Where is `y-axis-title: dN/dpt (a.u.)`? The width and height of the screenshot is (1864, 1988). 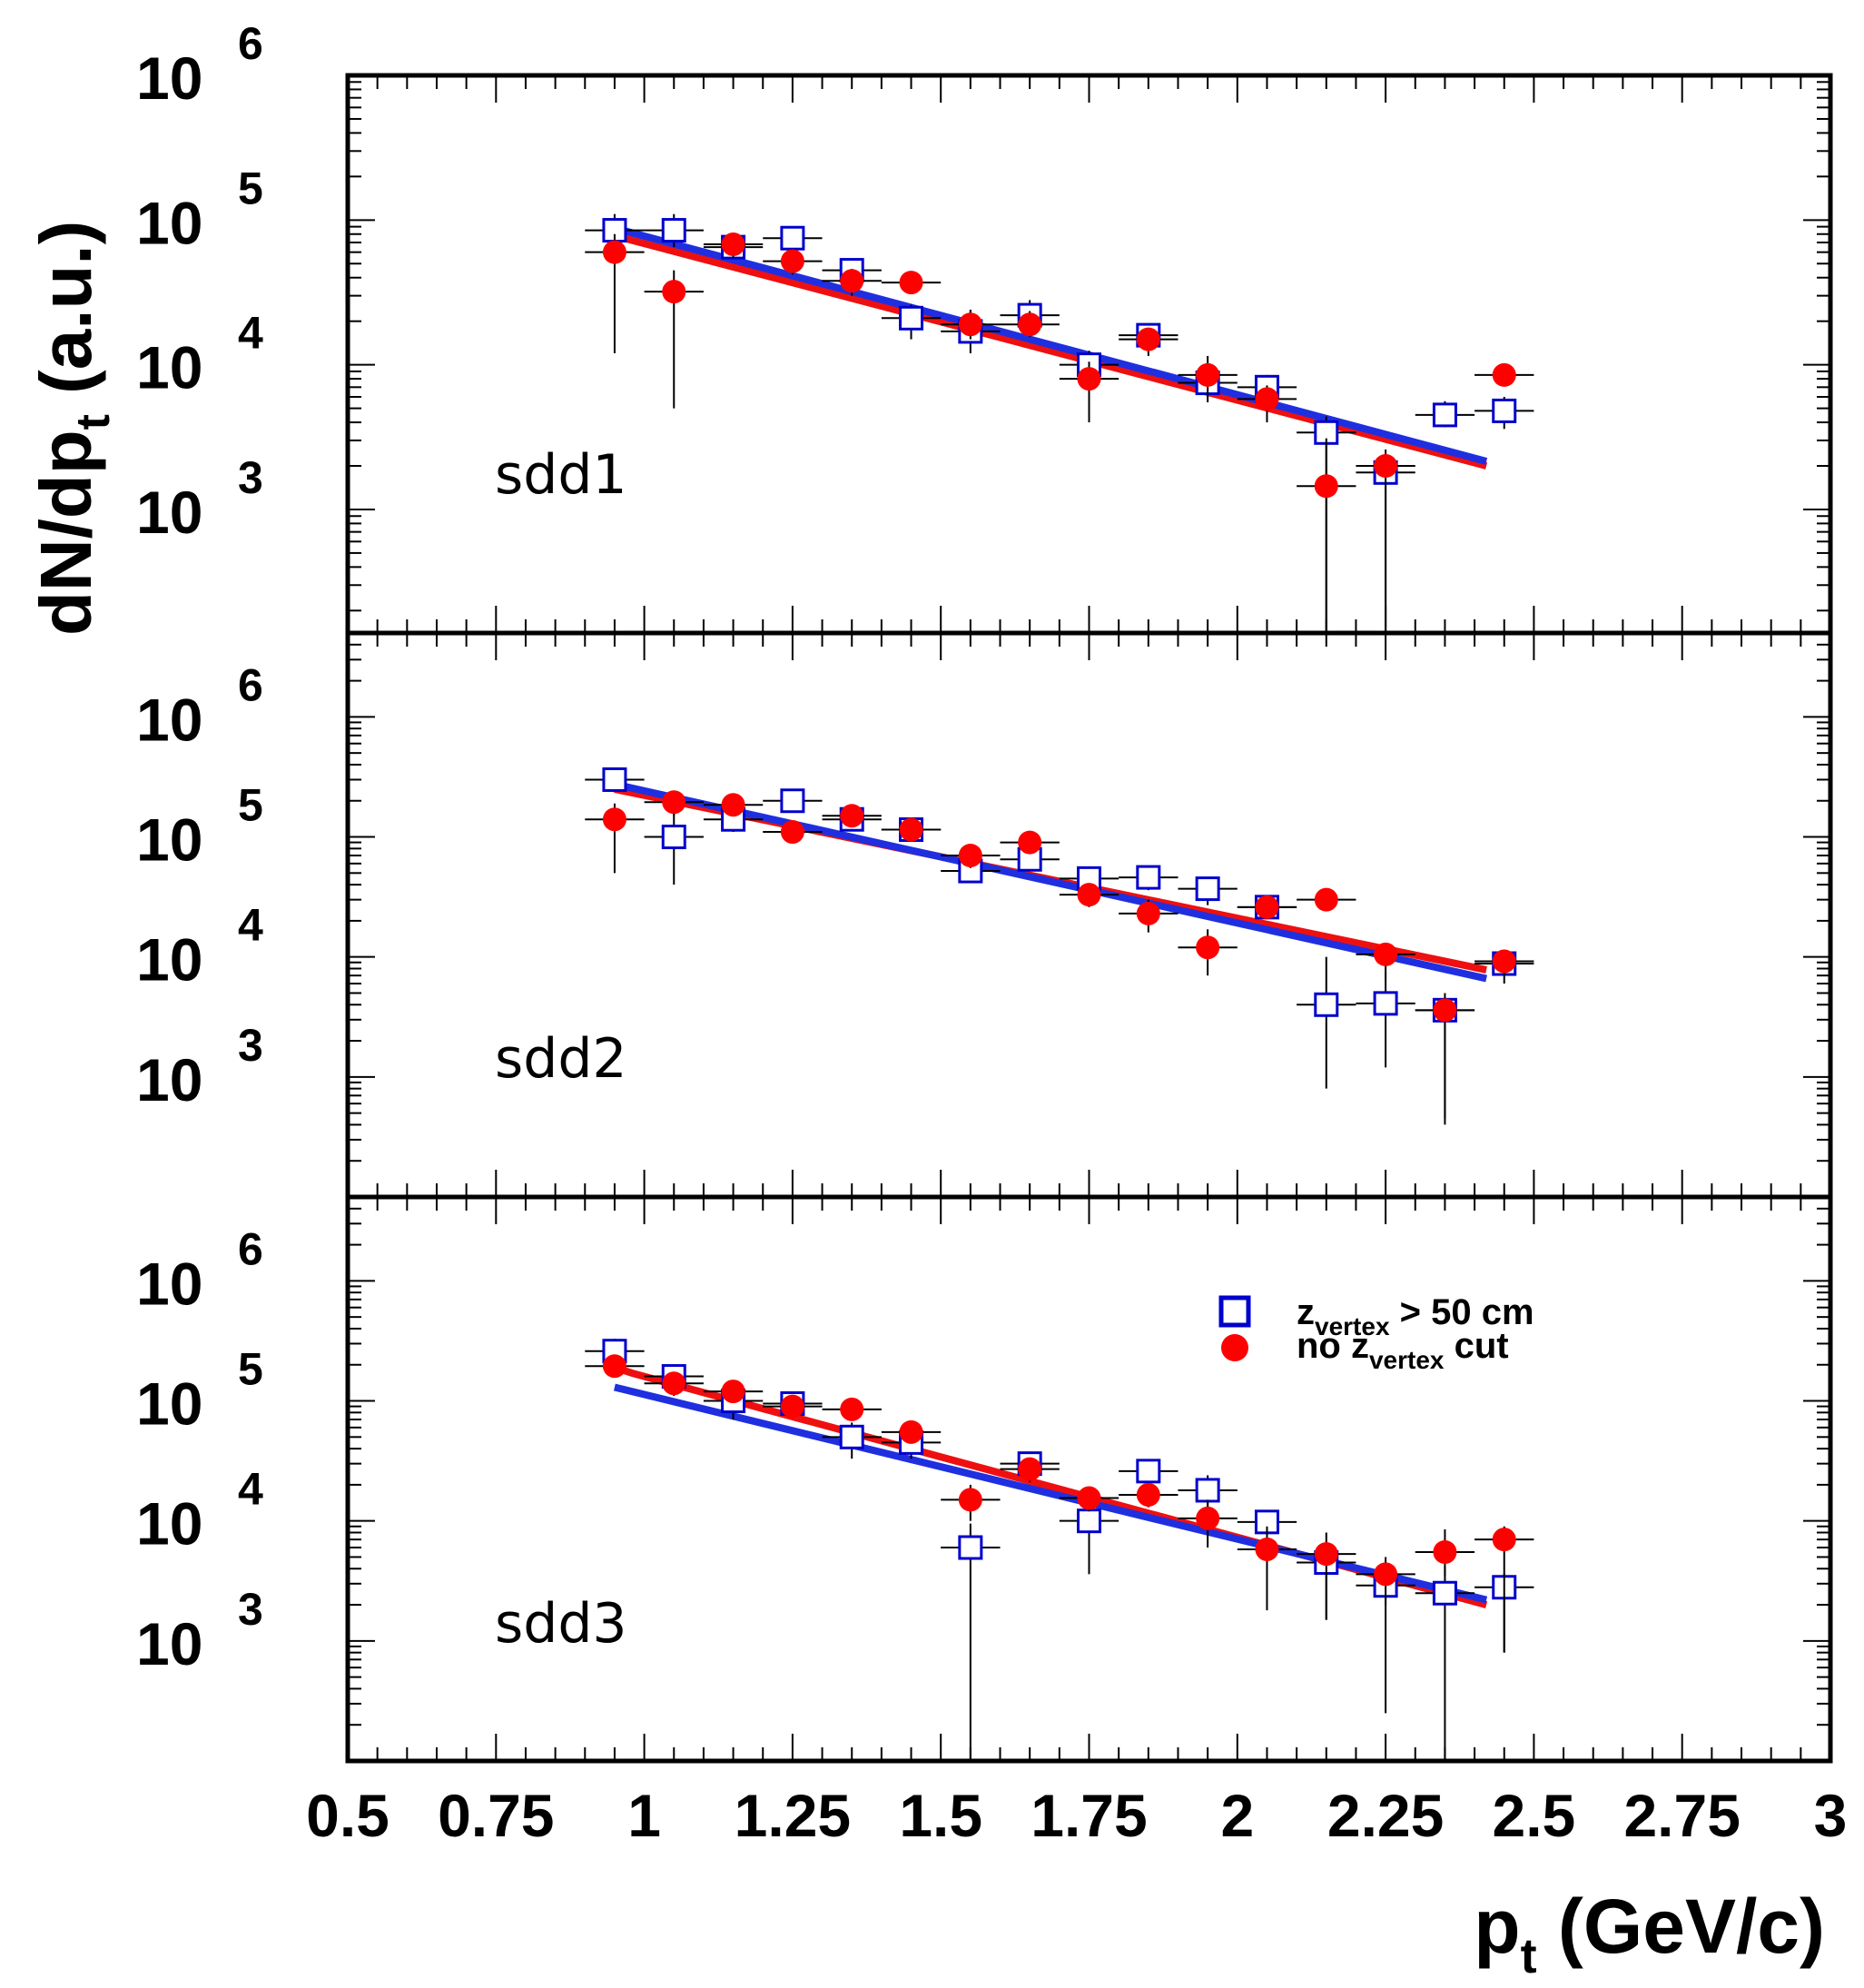 y-axis-title: dN/dpt (a.u.) is located at coordinates (72, 428).